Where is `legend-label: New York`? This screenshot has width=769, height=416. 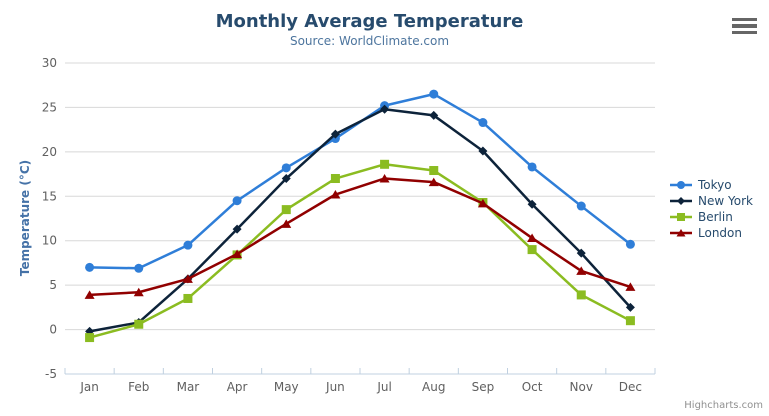 legend-label: New York is located at coordinates (725, 201).